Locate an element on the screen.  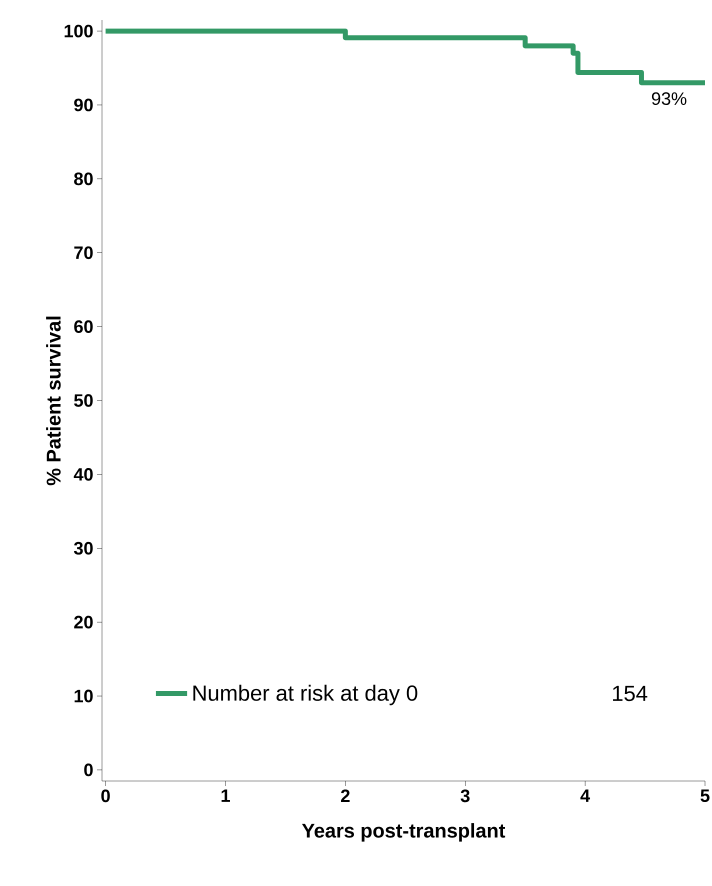
annotation: 93% is located at coordinates (669, 99).